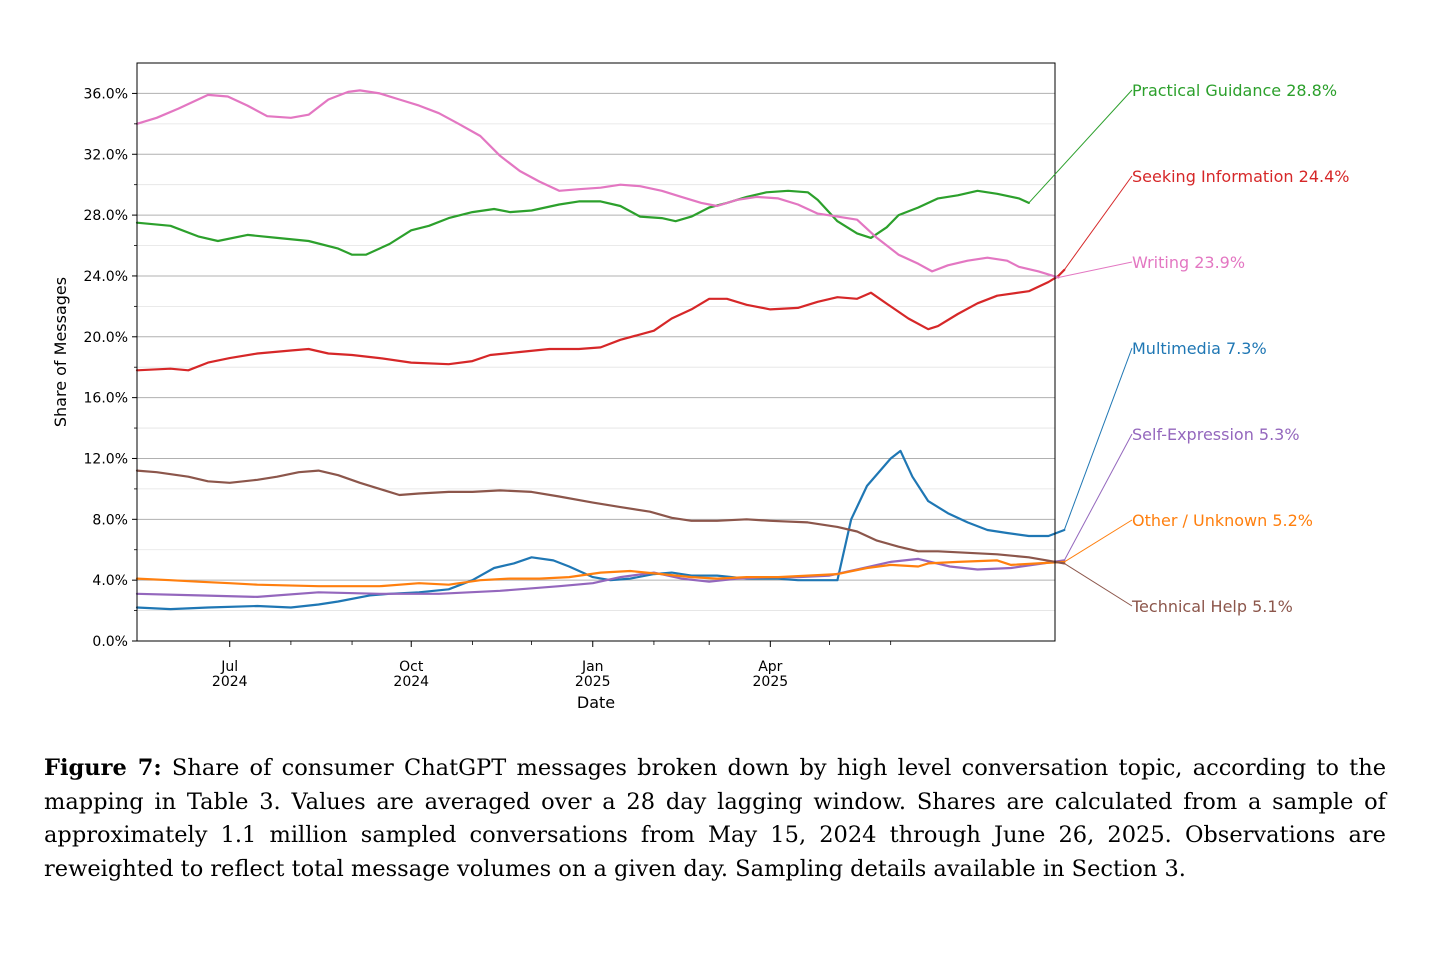 This screenshot has height=972, width=1436. What do you see at coordinates (1216, 434) in the screenshot?
I see `series-label-self-expression: Self-Expression 5.3%` at bounding box center [1216, 434].